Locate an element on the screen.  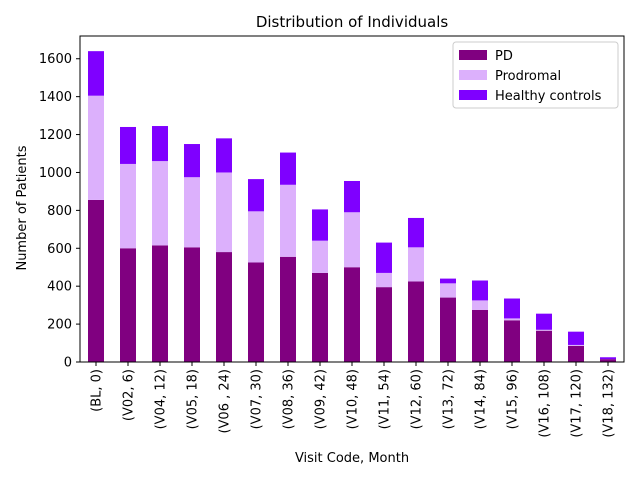
x-tick-label: (V13, 72) is located at coordinates (449, 399).